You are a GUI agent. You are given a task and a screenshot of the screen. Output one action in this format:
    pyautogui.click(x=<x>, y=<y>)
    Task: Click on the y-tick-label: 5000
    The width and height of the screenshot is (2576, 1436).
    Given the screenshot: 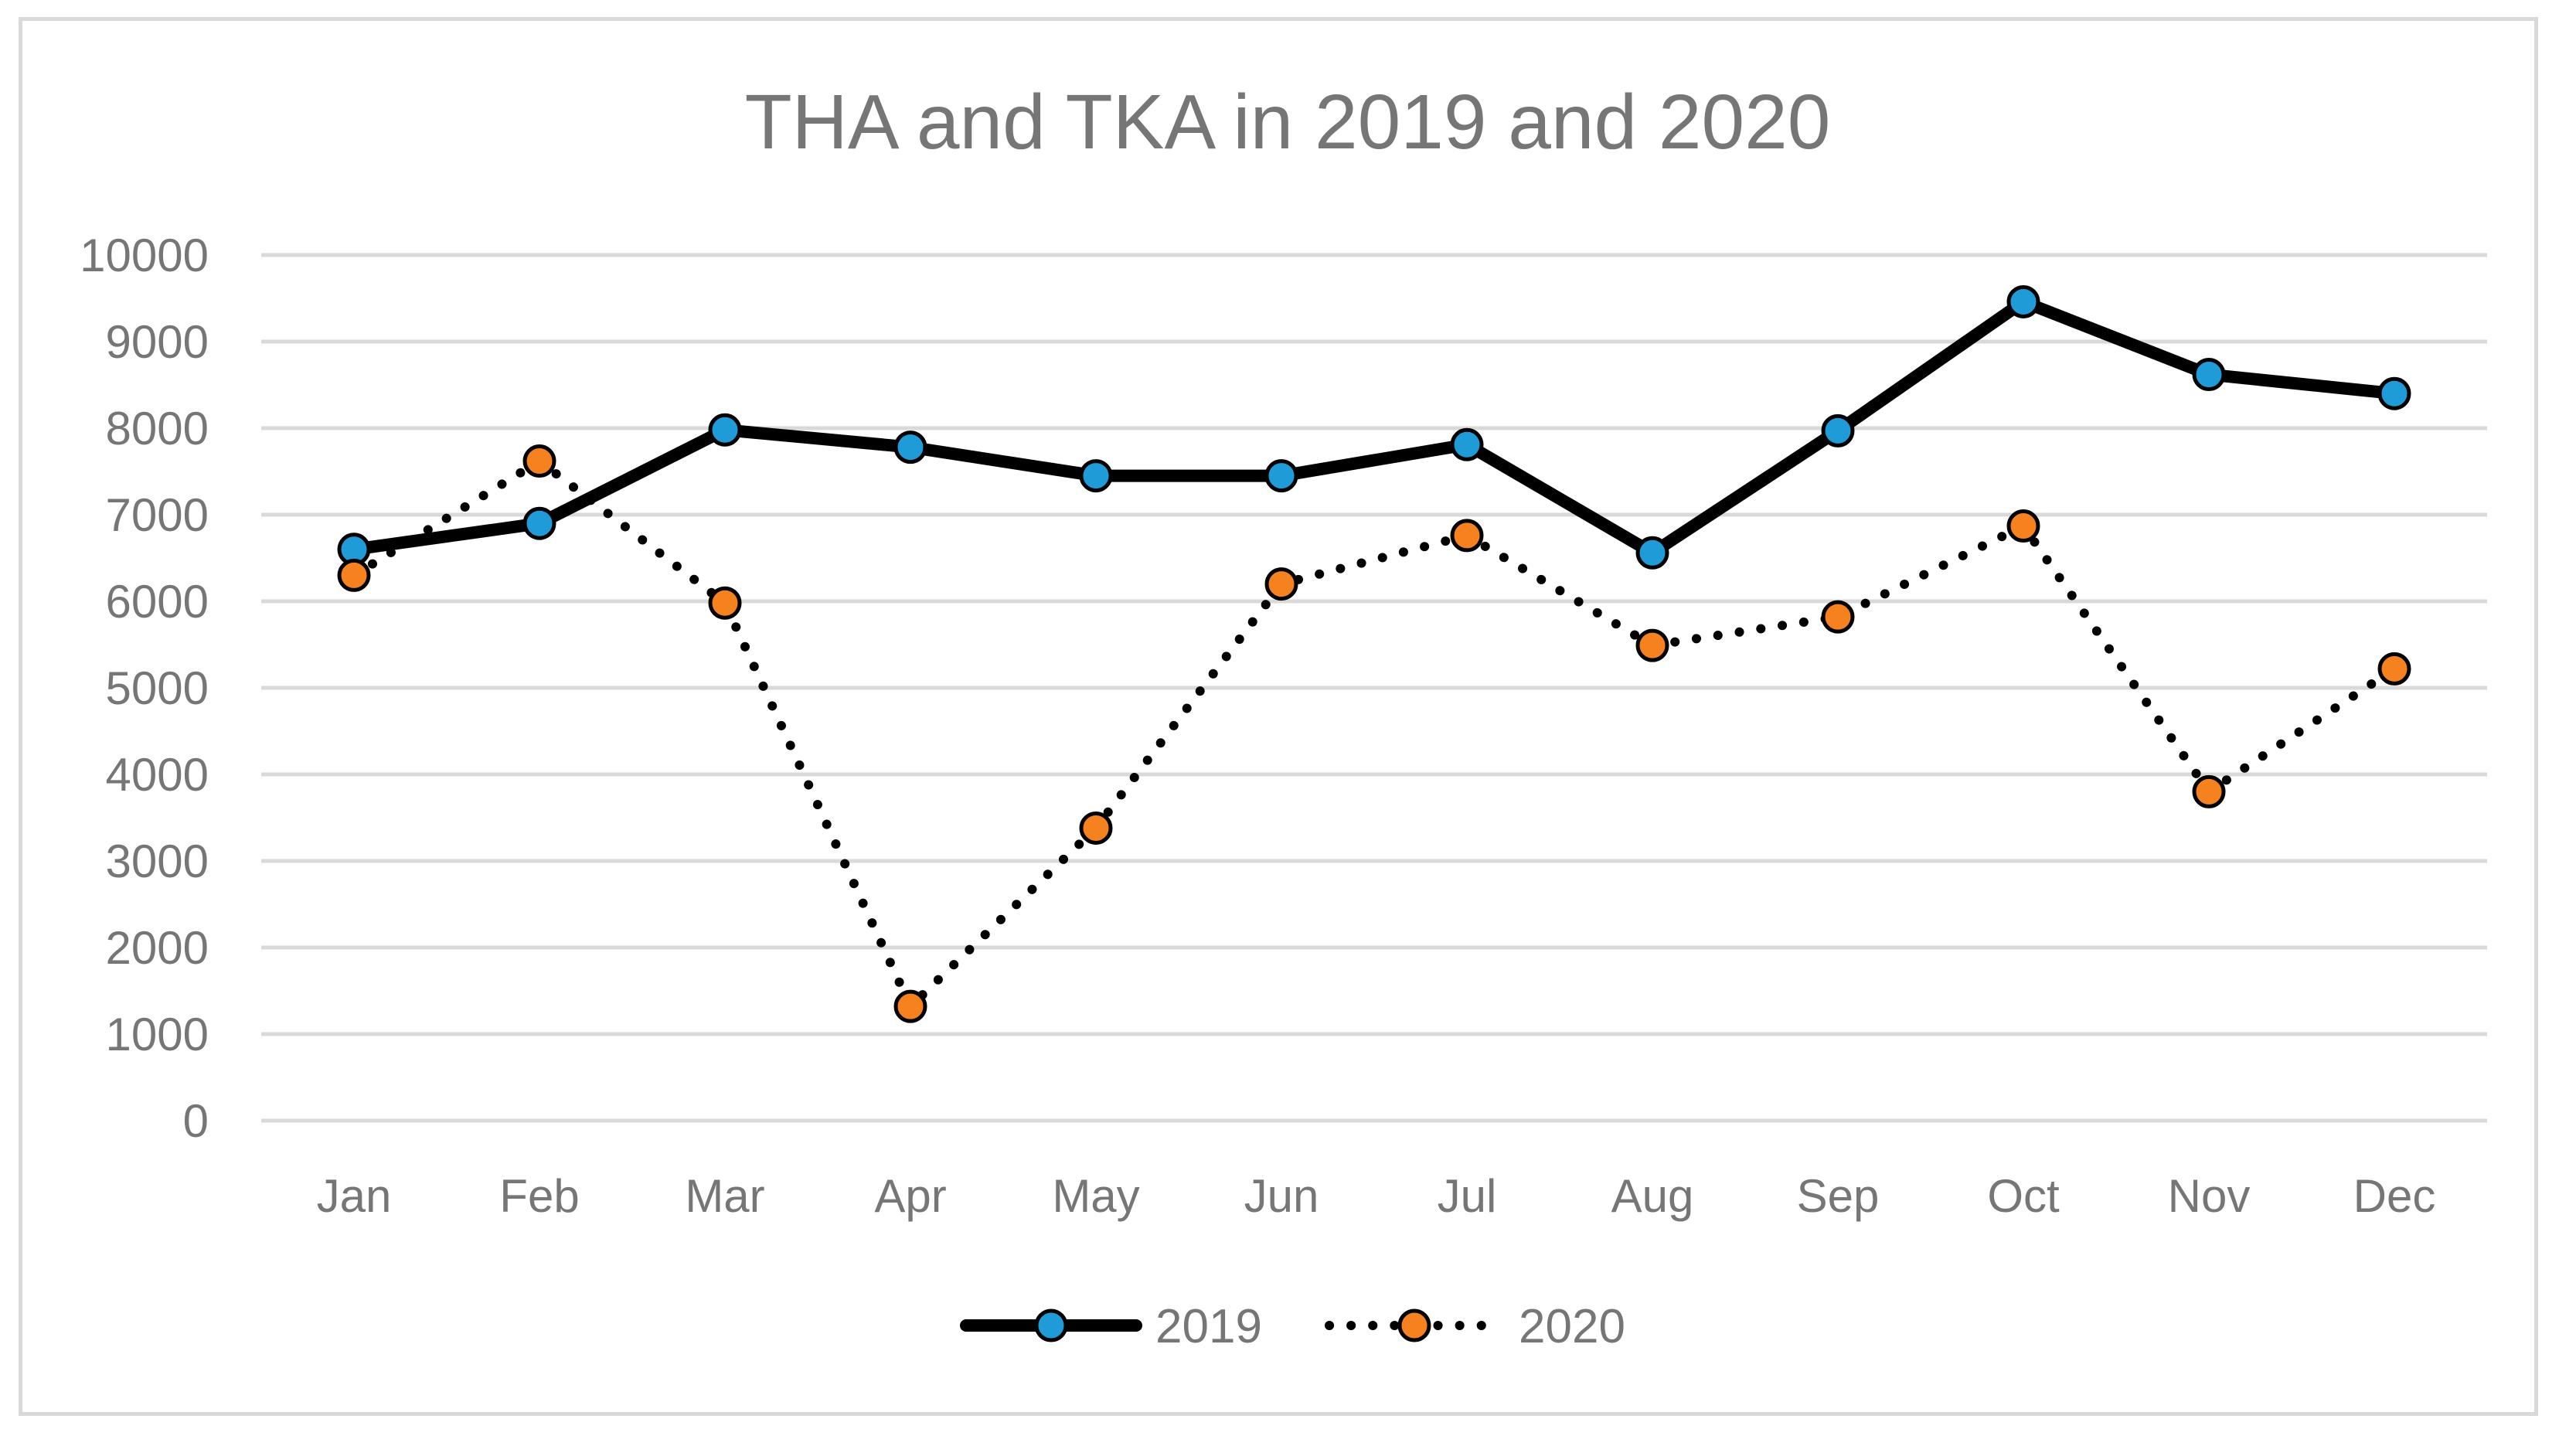 What is the action you would take?
    pyautogui.click(x=157, y=688)
    